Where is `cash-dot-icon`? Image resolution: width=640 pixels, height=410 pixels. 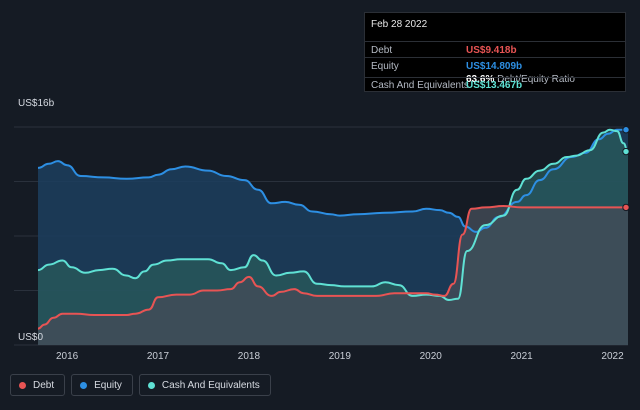 cash-dot-icon is located at coordinates (151, 385).